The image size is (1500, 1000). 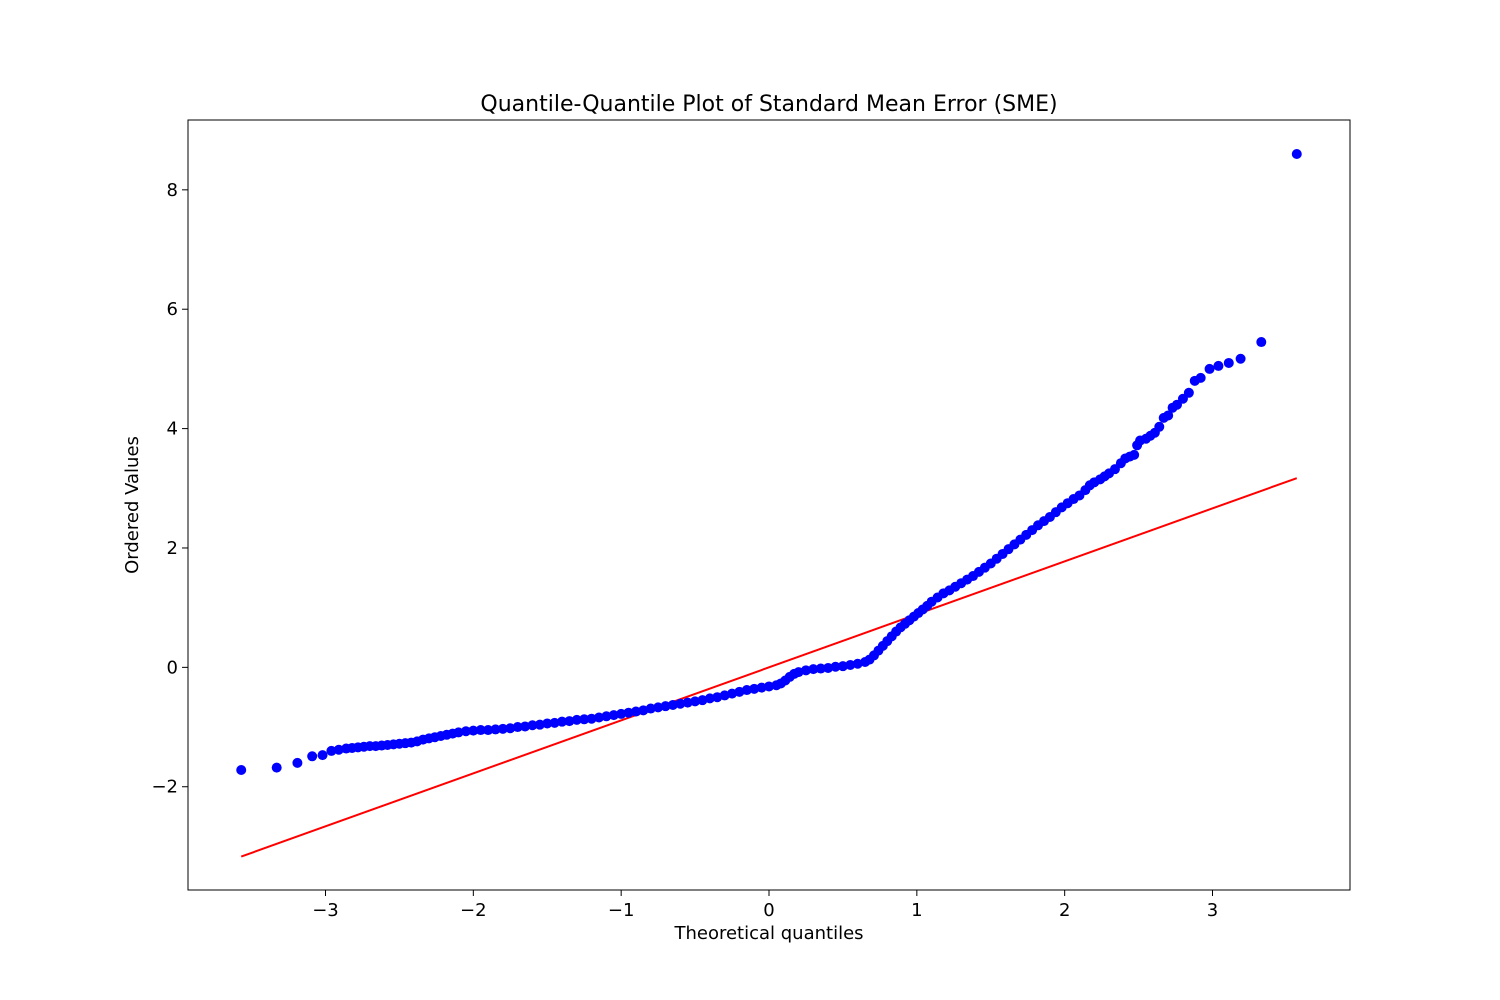 What do you see at coordinates (768, 933) in the screenshot?
I see `x-axis-label: Theoretical quantiles` at bounding box center [768, 933].